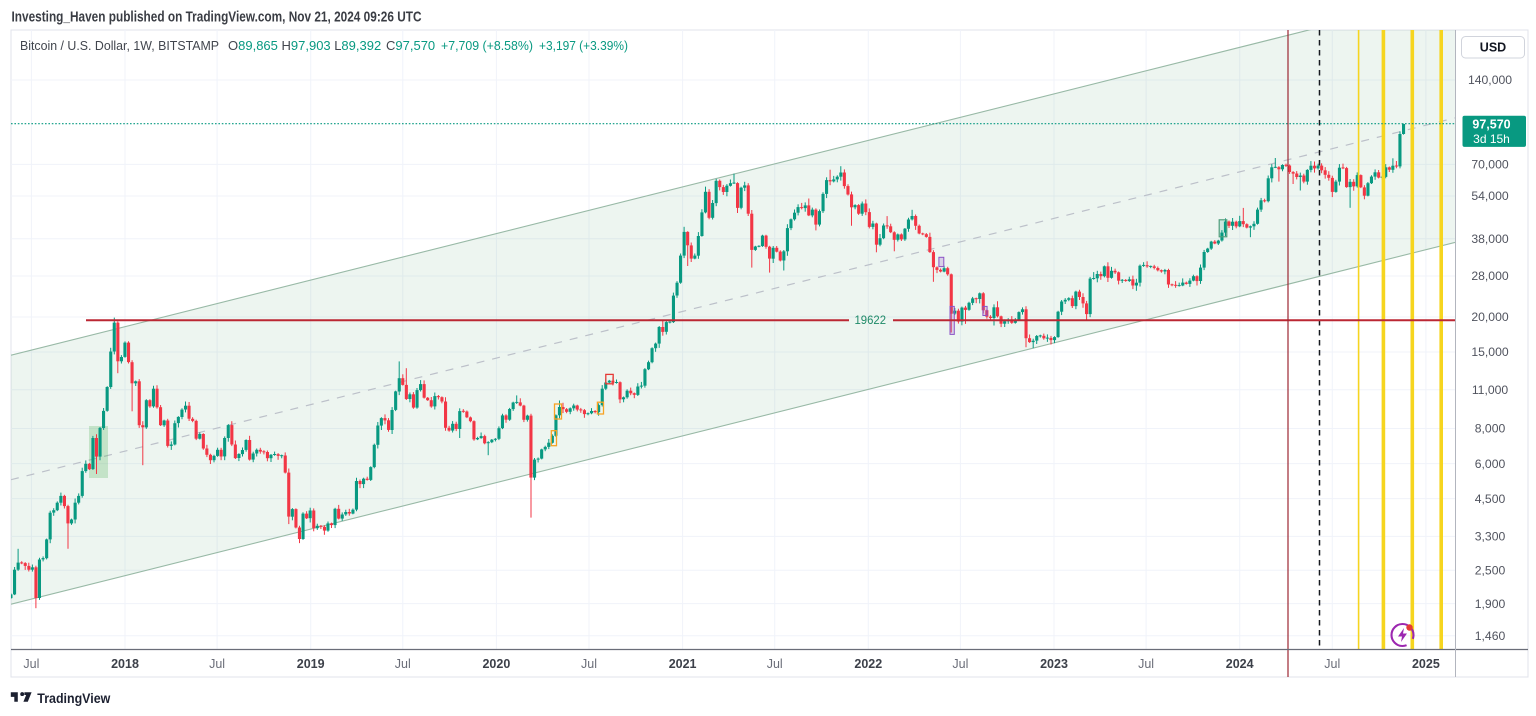  What do you see at coordinates (1489, 196) in the screenshot?
I see `svg-text: 54,000` at bounding box center [1489, 196].